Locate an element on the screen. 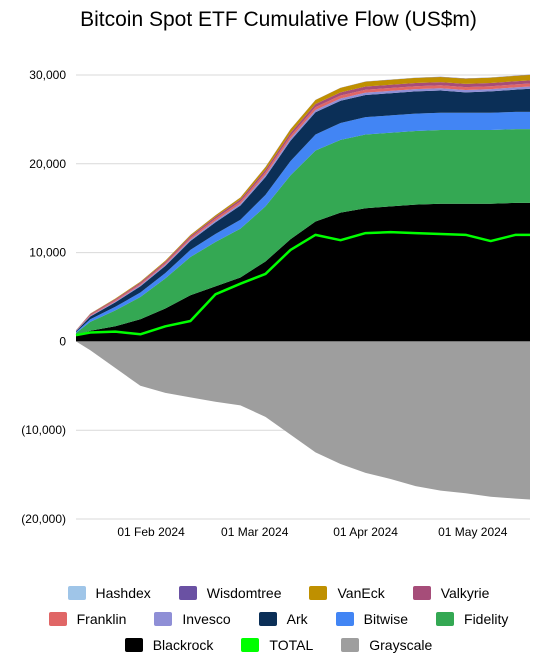 The image size is (557, 670). legend-item: TOTAL is located at coordinates (277, 645).